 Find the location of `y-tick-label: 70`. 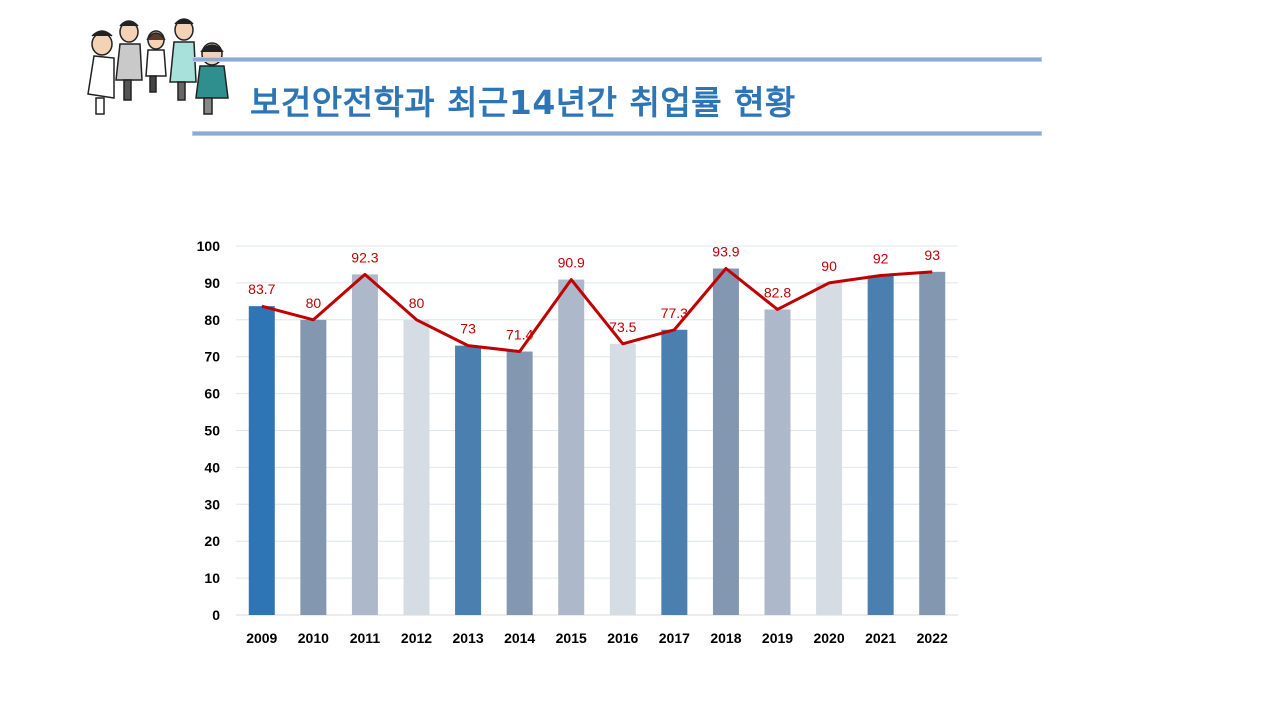

y-tick-label: 70 is located at coordinates (212, 357).